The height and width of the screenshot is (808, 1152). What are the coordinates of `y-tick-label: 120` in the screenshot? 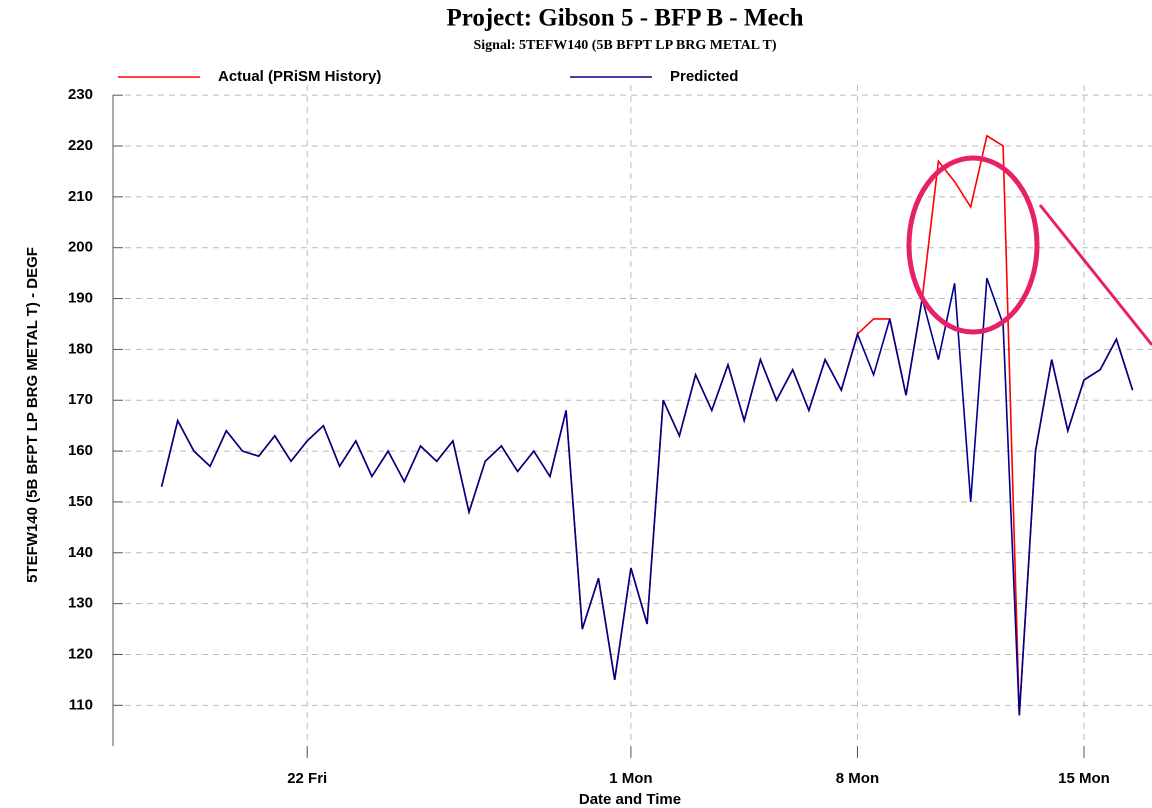 It's located at (80, 653).